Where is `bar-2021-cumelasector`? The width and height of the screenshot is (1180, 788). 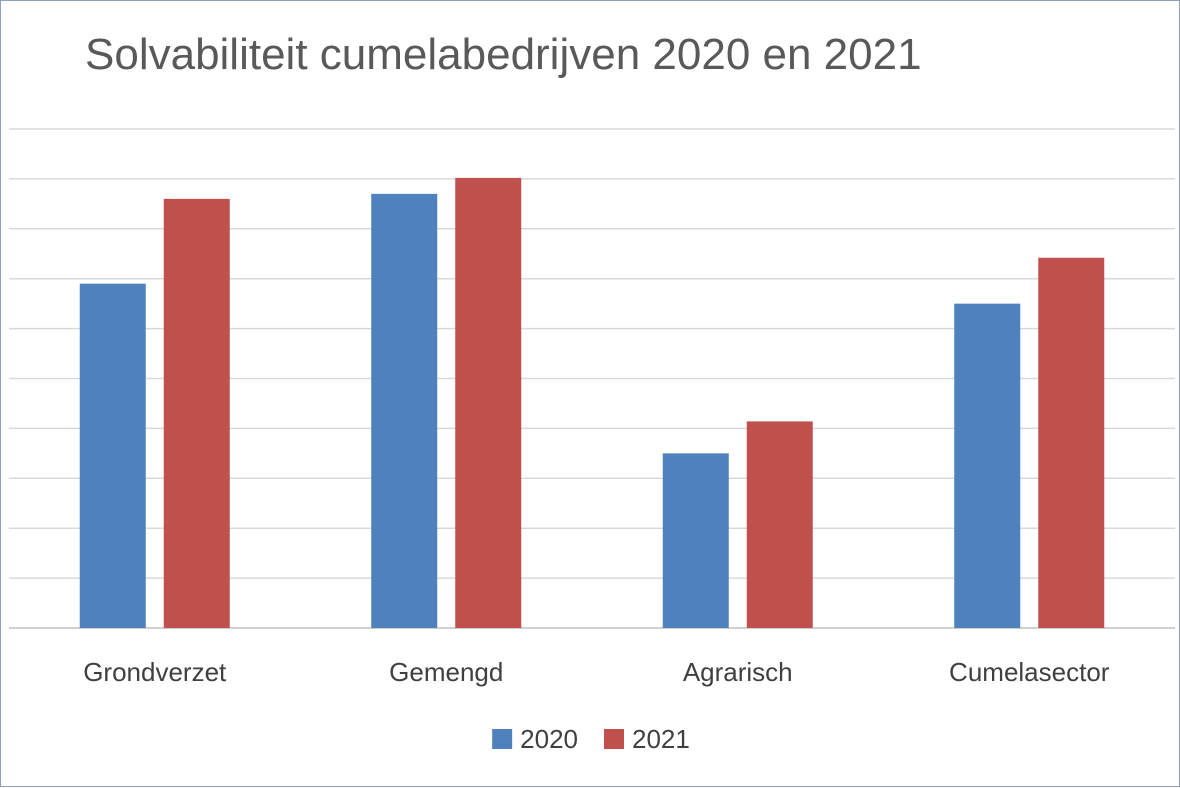
bar-2021-cumelasector is located at coordinates (1071, 442).